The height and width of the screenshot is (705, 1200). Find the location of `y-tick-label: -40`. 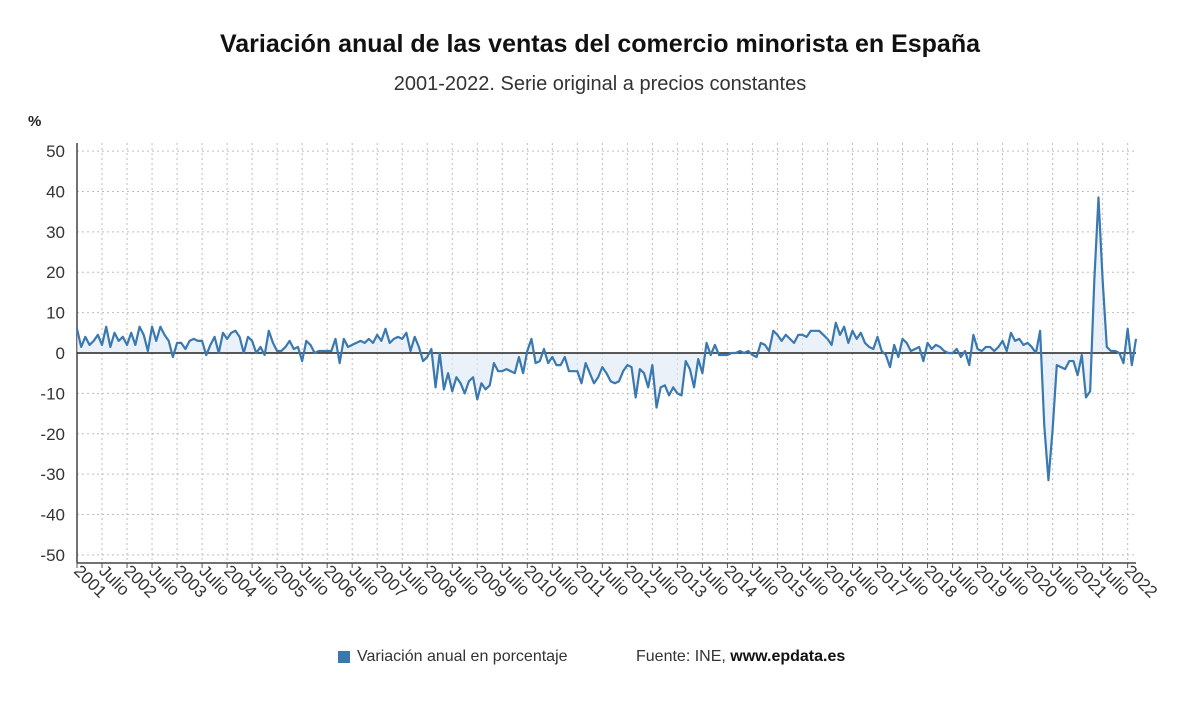

y-tick-label: -40 is located at coordinates (52, 515).